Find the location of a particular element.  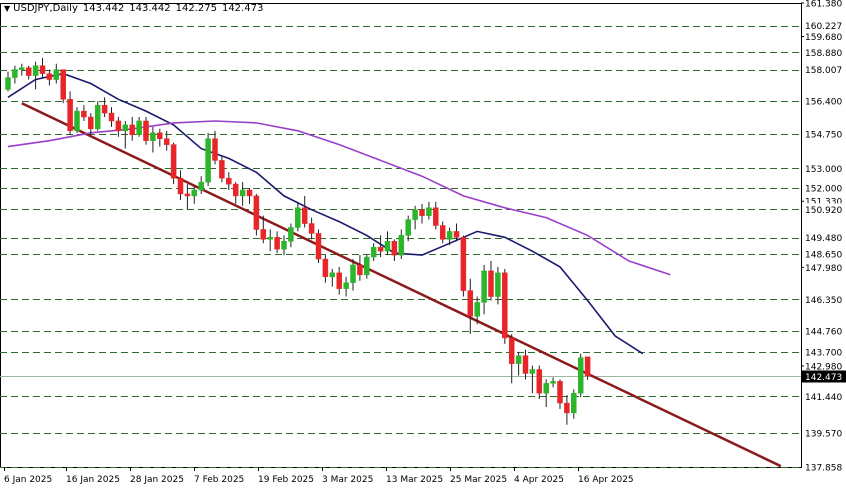

collapse-triangle-icon: ▼ is located at coordinates (7, 8).